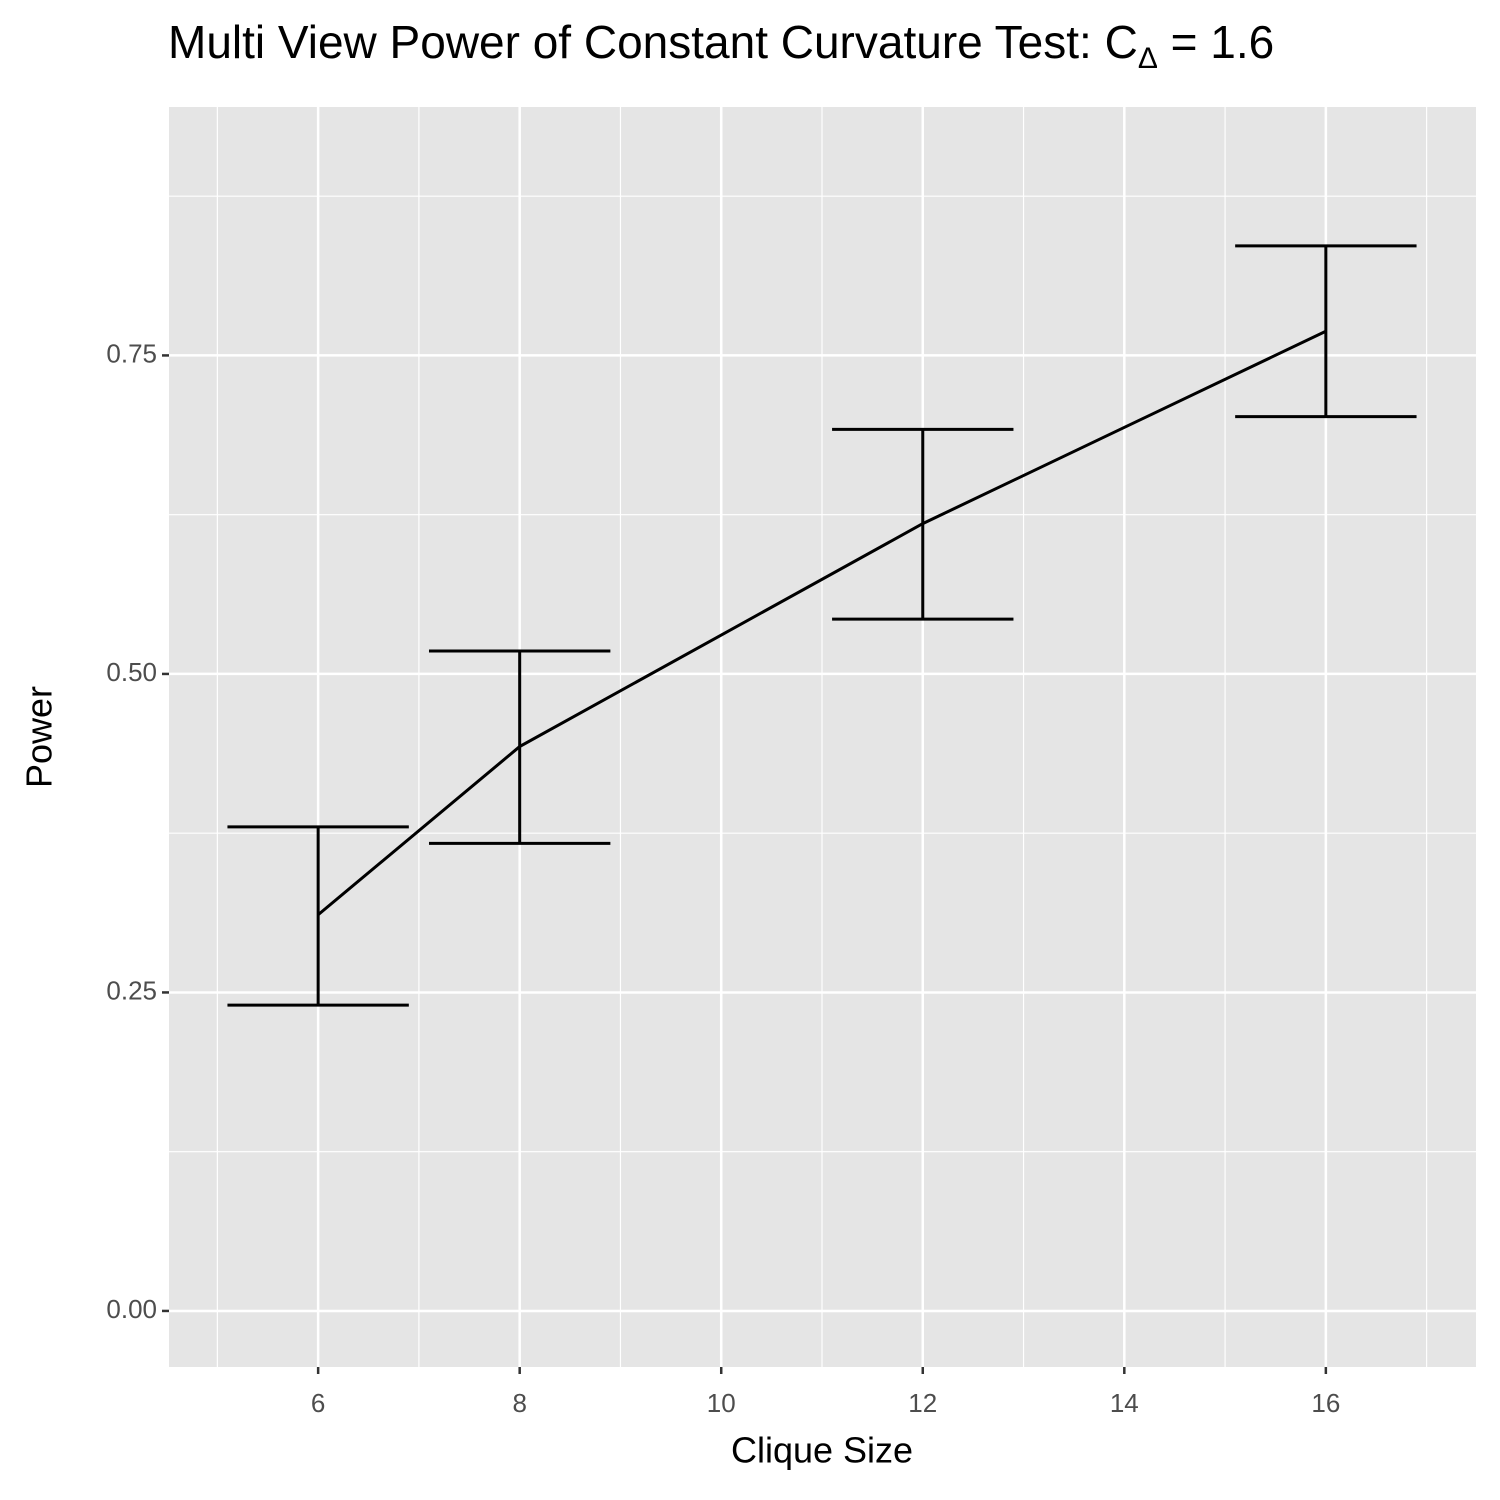 This screenshot has width=1500, height=1500. What do you see at coordinates (131, 1309) in the screenshot?
I see `y-tick-label: 0.00` at bounding box center [131, 1309].